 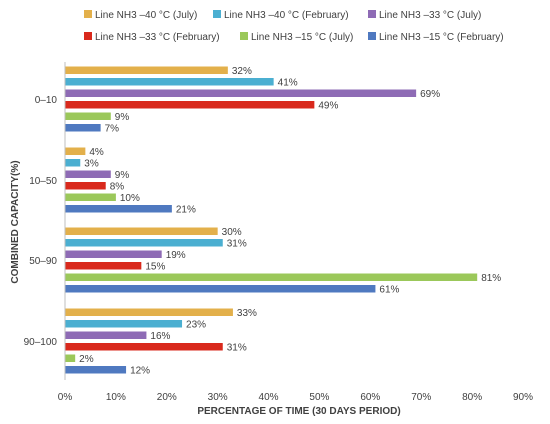 I want to click on data-label-0-10-series-6: 7%, so click(x=112, y=128).